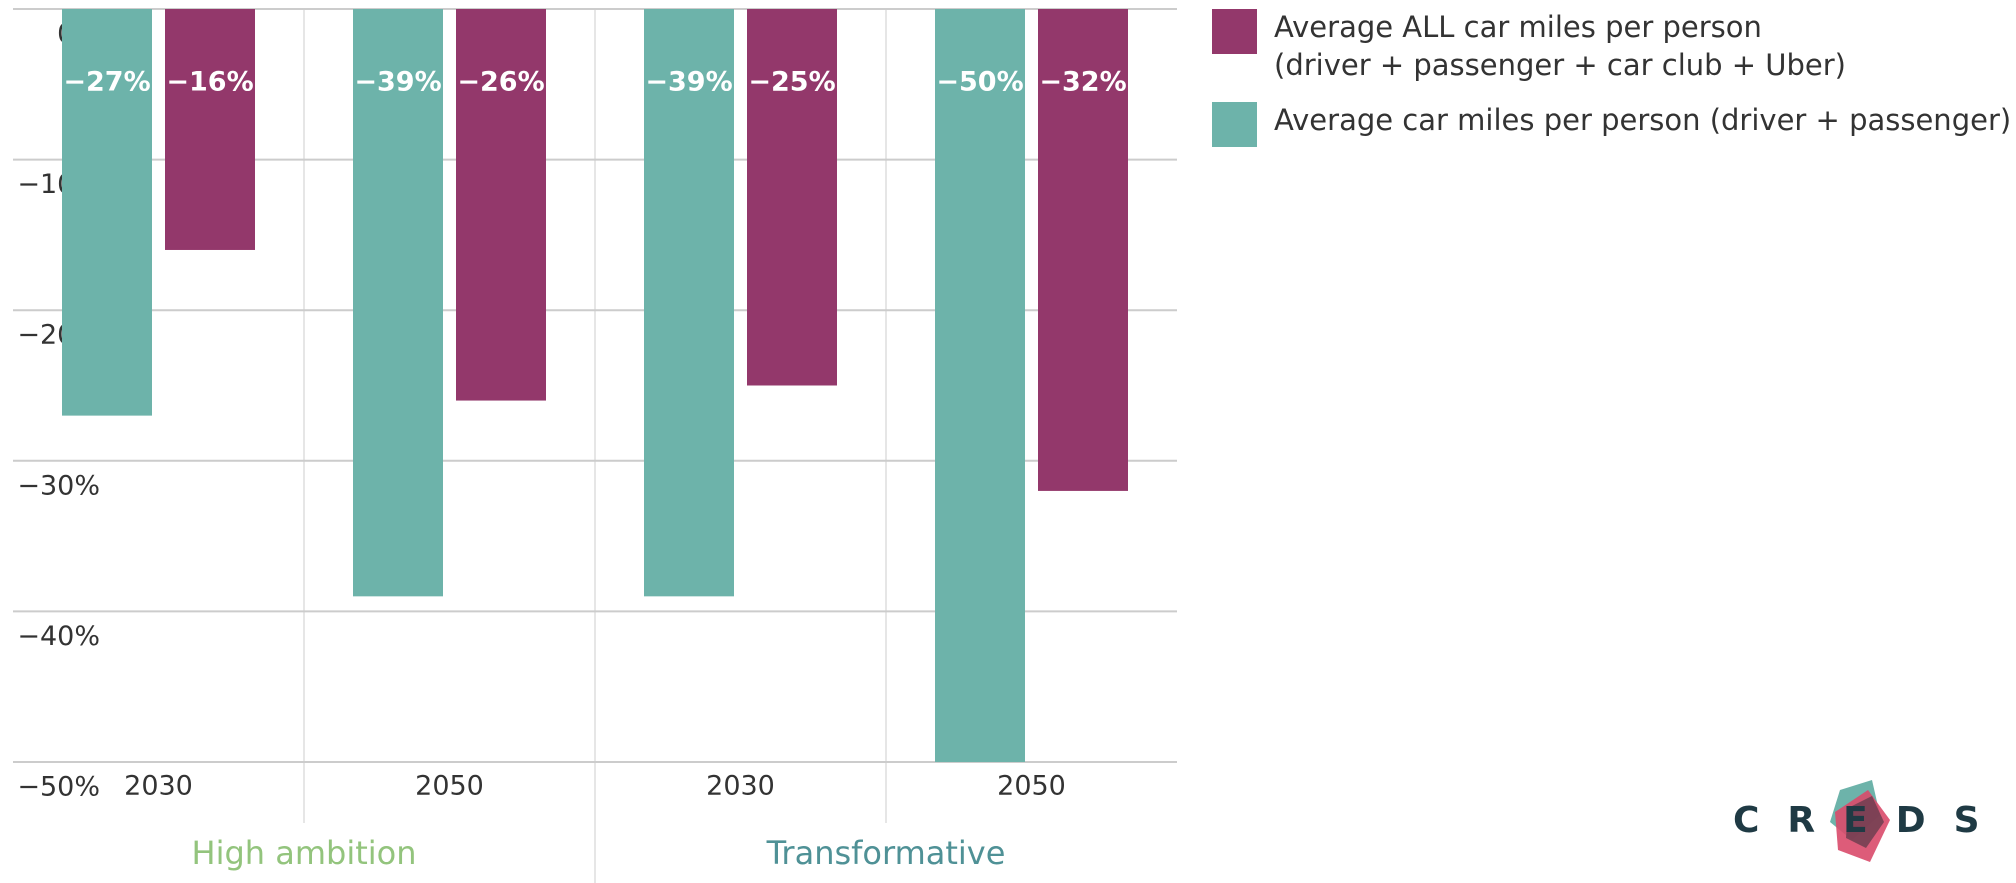  Describe the element at coordinates (1082, 82) in the screenshot. I see `value-label: −32%` at that location.